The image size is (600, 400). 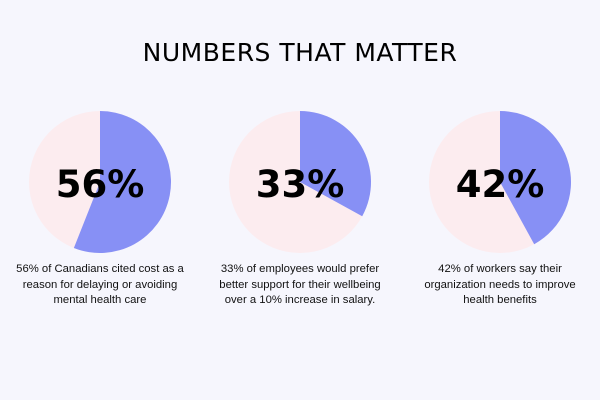 What do you see at coordinates (300, 52) in the screenshot?
I see `page-title: NUMBERS THAT MATTER` at bounding box center [300, 52].